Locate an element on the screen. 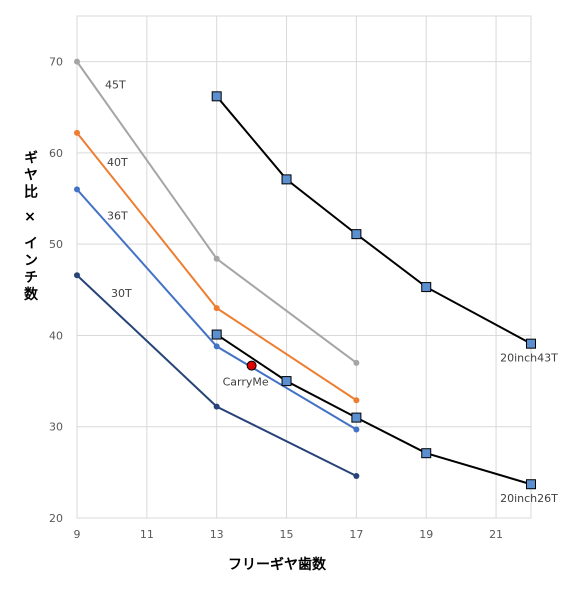  x-tick-label: 13 is located at coordinates (217, 534).